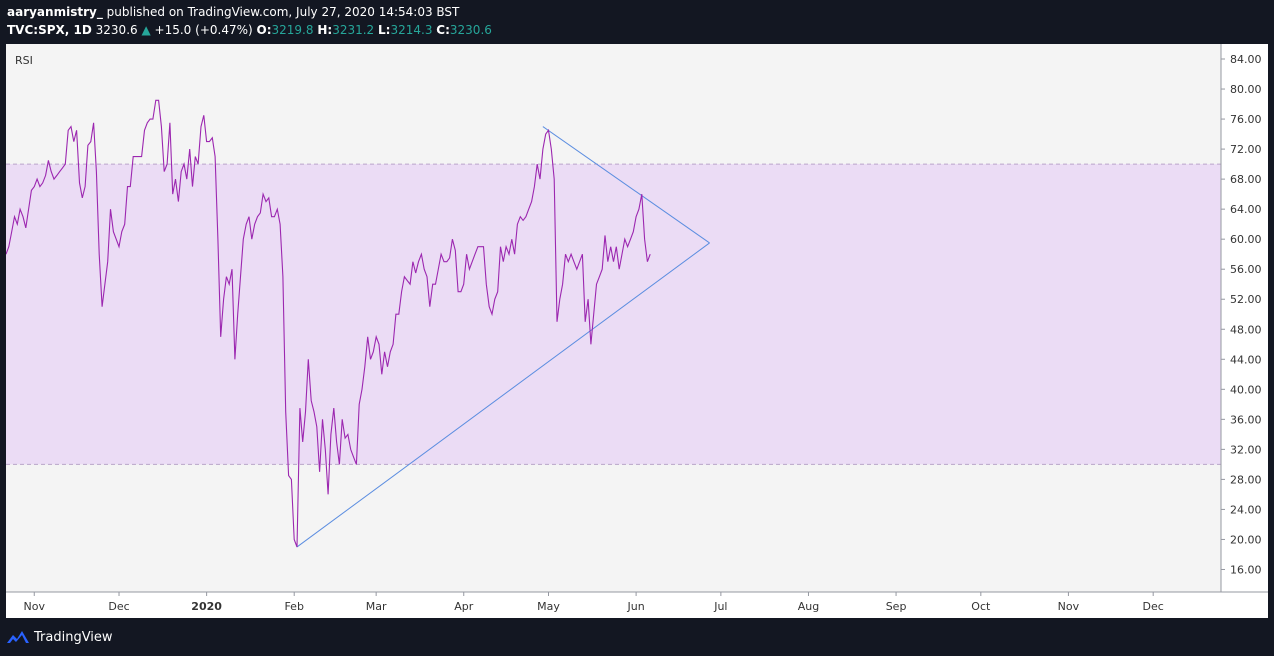 This screenshot has width=1274, height=656. What do you see at coordinates (1246, 449) in the screenshot?
I see `y-tick-label: 32.00` at bounding box center [1246, 449].